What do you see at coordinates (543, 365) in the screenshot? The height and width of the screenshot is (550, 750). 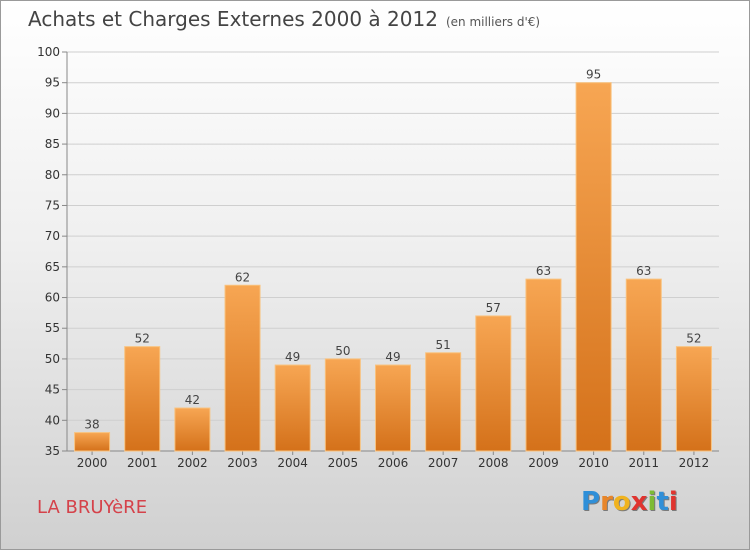 I see `bar-2009` at bounding box center [543, 365].